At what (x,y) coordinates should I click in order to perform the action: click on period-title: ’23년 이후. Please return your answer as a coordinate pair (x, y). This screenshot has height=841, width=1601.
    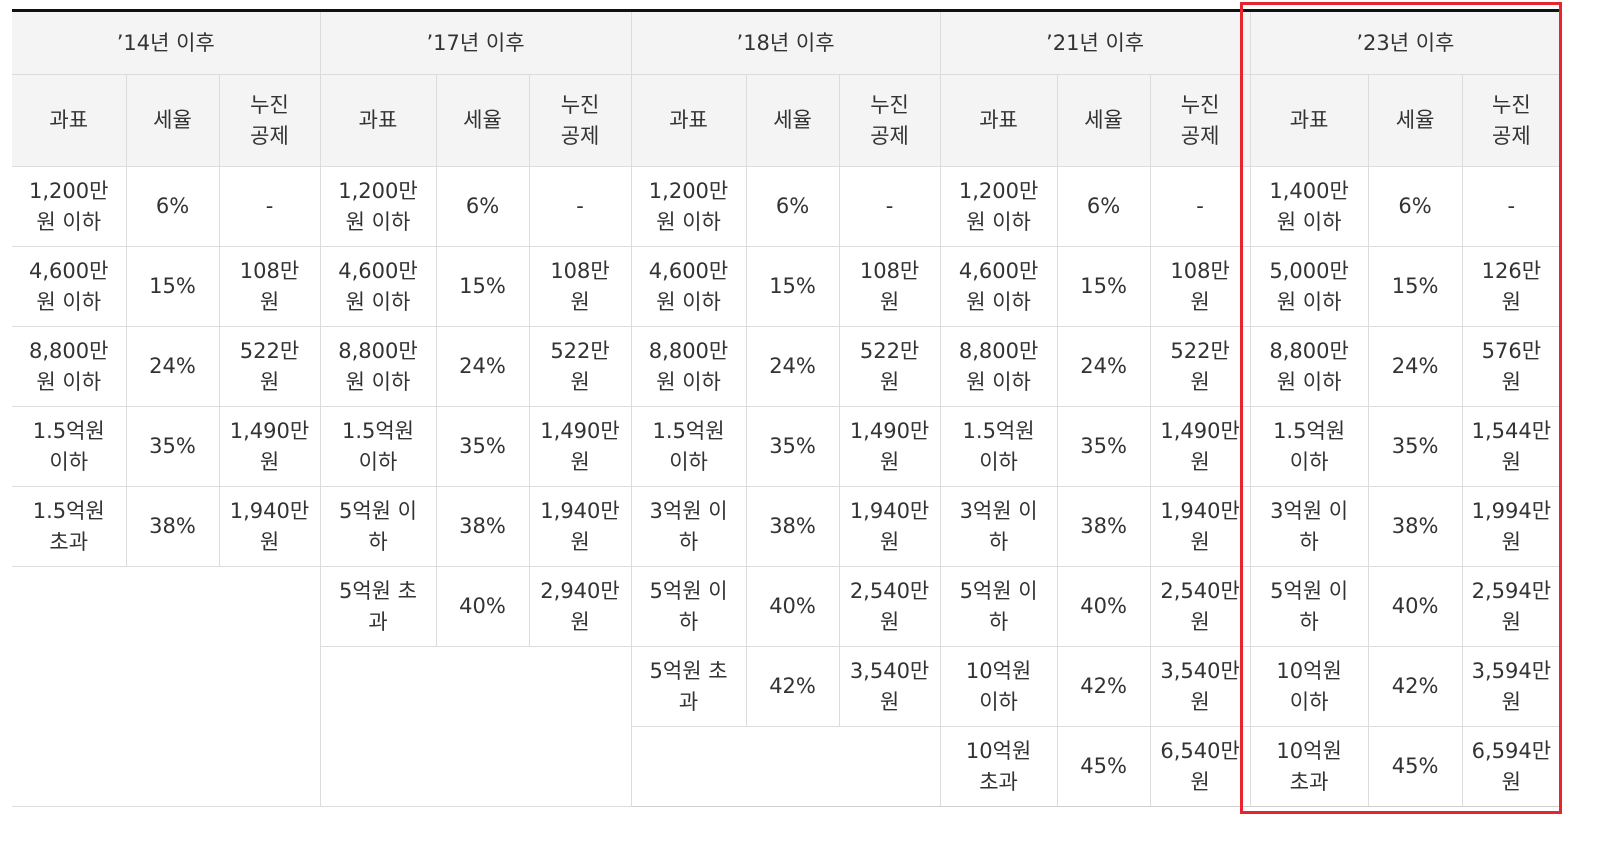
    Looking at the image, I should click on (1405, 42).